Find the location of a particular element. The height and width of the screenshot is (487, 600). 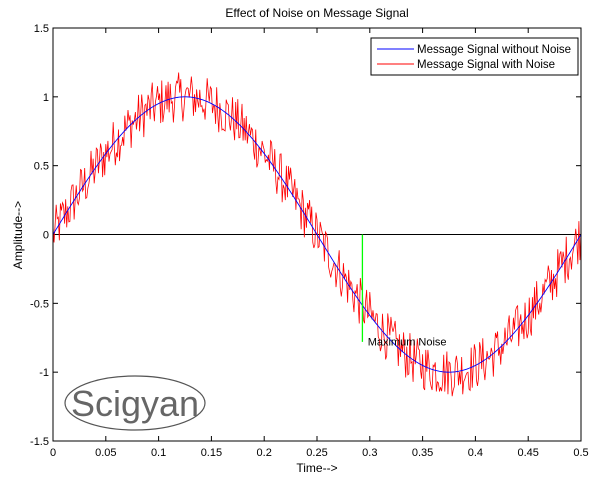

watermark-ellipse is located at coordinates (135, 403).